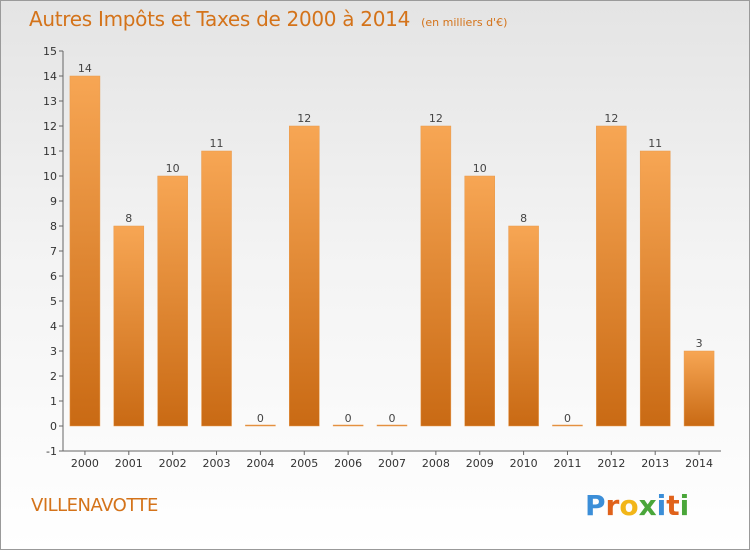  I want to click on x-tick-label-2009: 2009, so click(480, 463).